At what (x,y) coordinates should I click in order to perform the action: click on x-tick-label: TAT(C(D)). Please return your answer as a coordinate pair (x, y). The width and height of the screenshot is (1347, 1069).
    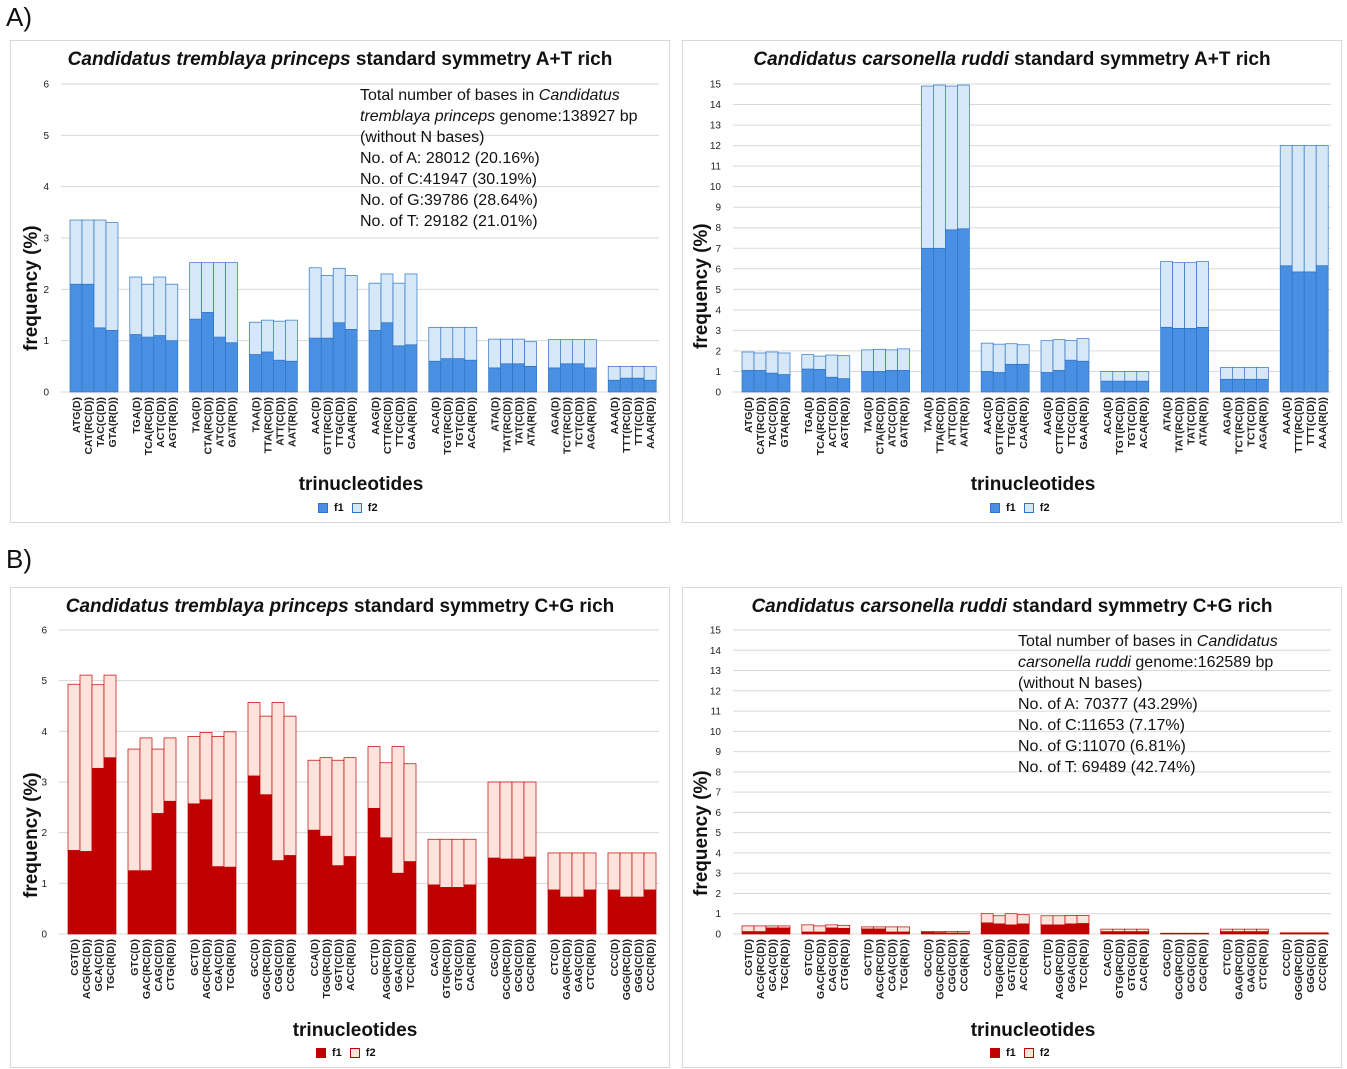
    Looking at the image, I should click on (520, 421).